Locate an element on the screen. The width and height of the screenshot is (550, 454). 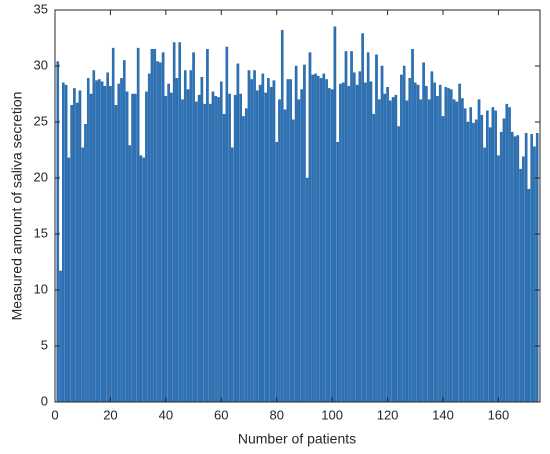
x-tick-label: 100 is located at coordinates (332, 414).